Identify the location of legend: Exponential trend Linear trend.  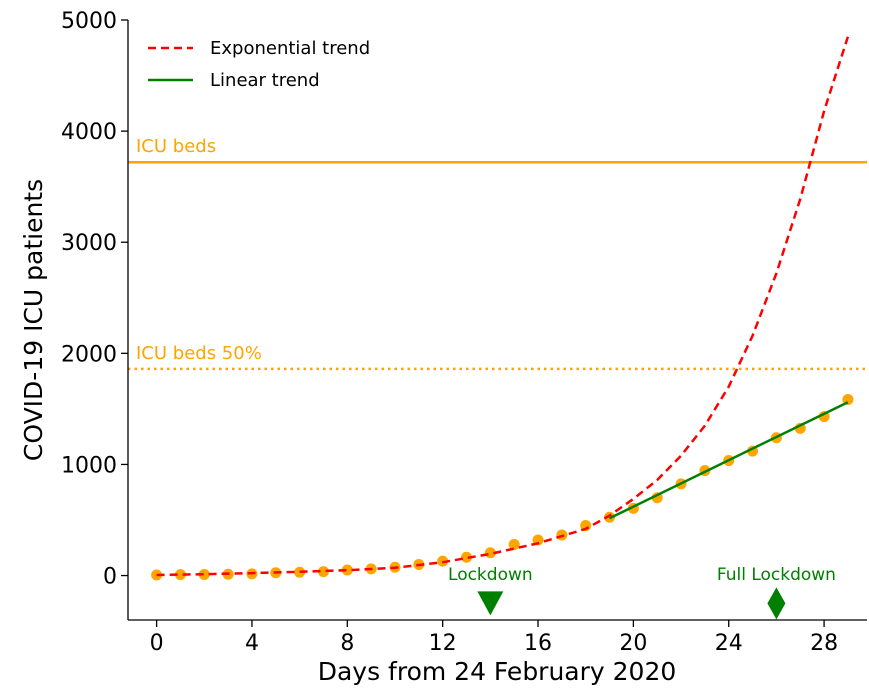
(259, 64).